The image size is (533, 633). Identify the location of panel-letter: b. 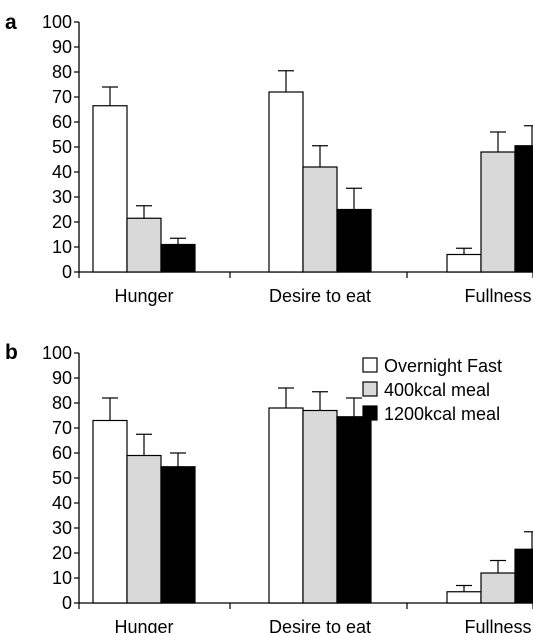
(11, 352).